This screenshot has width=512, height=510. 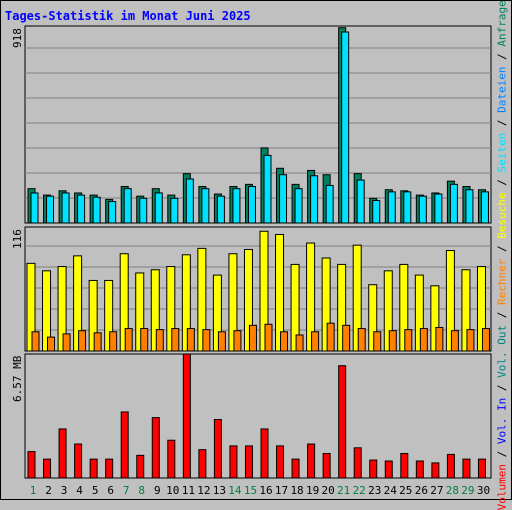 What do you see at coordinates (502, 281) in the screenshot?
I see `legend-rechner: Rechner` at bounding box center [502, 281].